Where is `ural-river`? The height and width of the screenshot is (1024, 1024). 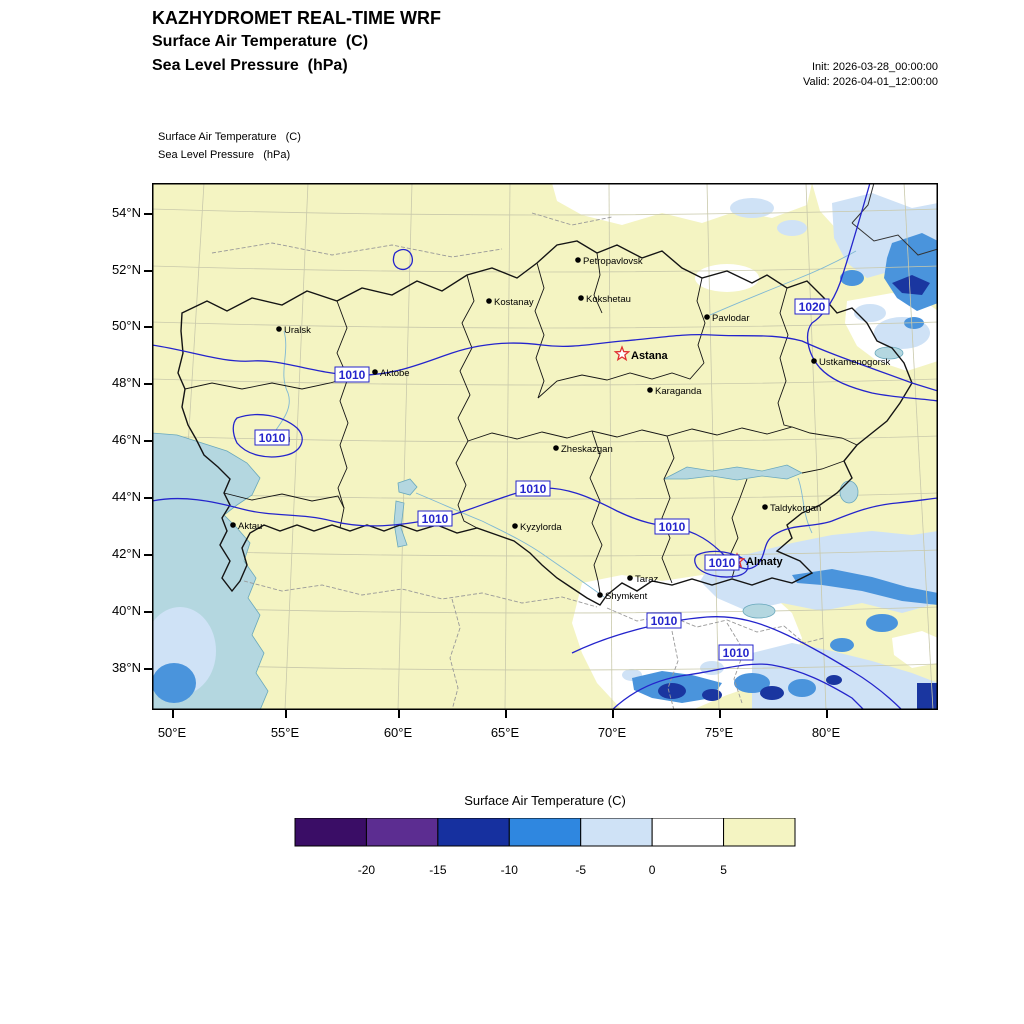 ural-river is located at coordinates (279, 385).